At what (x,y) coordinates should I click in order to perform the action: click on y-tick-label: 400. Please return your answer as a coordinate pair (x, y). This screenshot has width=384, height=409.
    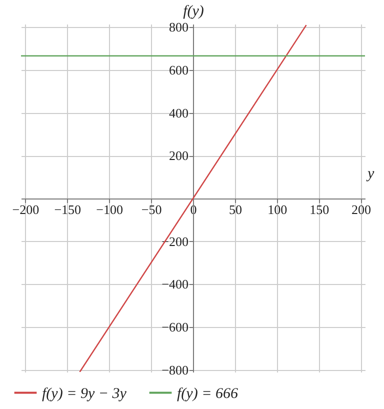
    Looking at the image, I should click on (178, 112).